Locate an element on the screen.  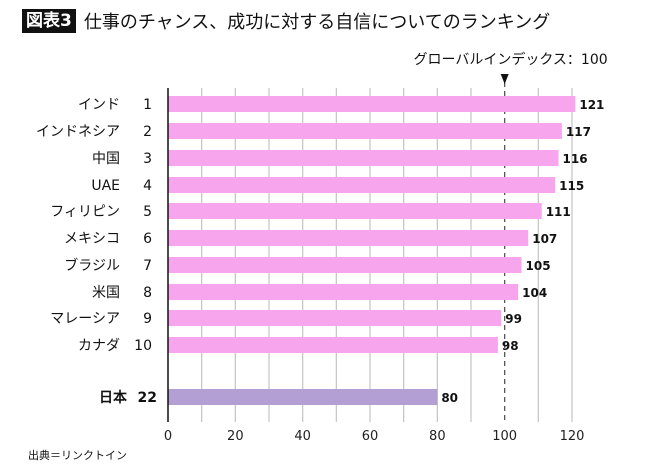
x-tick-label: 40 is located at coordinates (302, 436).